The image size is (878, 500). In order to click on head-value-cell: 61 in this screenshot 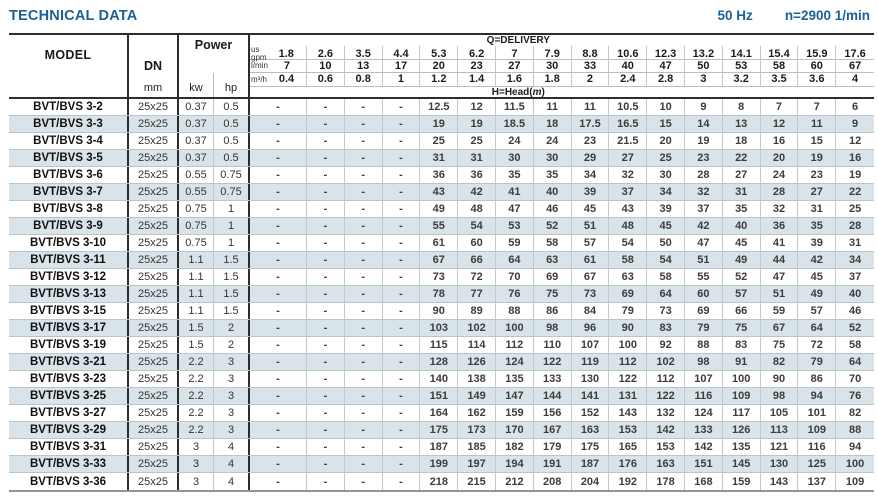, I will do `click(591, 260)`.